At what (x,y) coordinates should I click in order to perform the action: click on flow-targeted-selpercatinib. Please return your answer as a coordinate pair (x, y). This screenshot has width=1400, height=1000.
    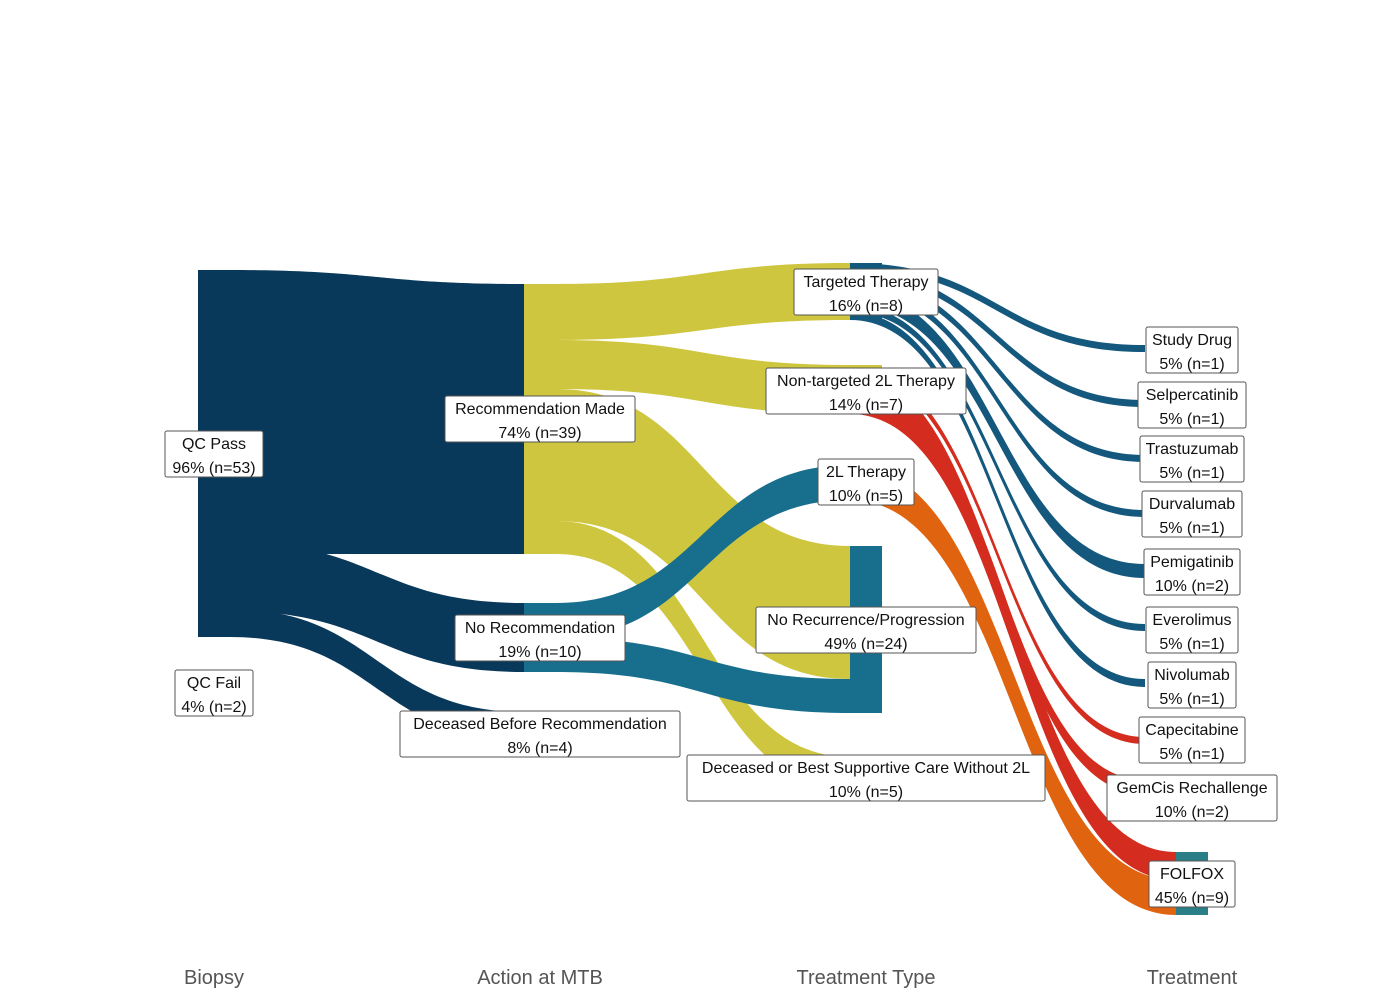
    Looking at the image, I should click on (997, 338).